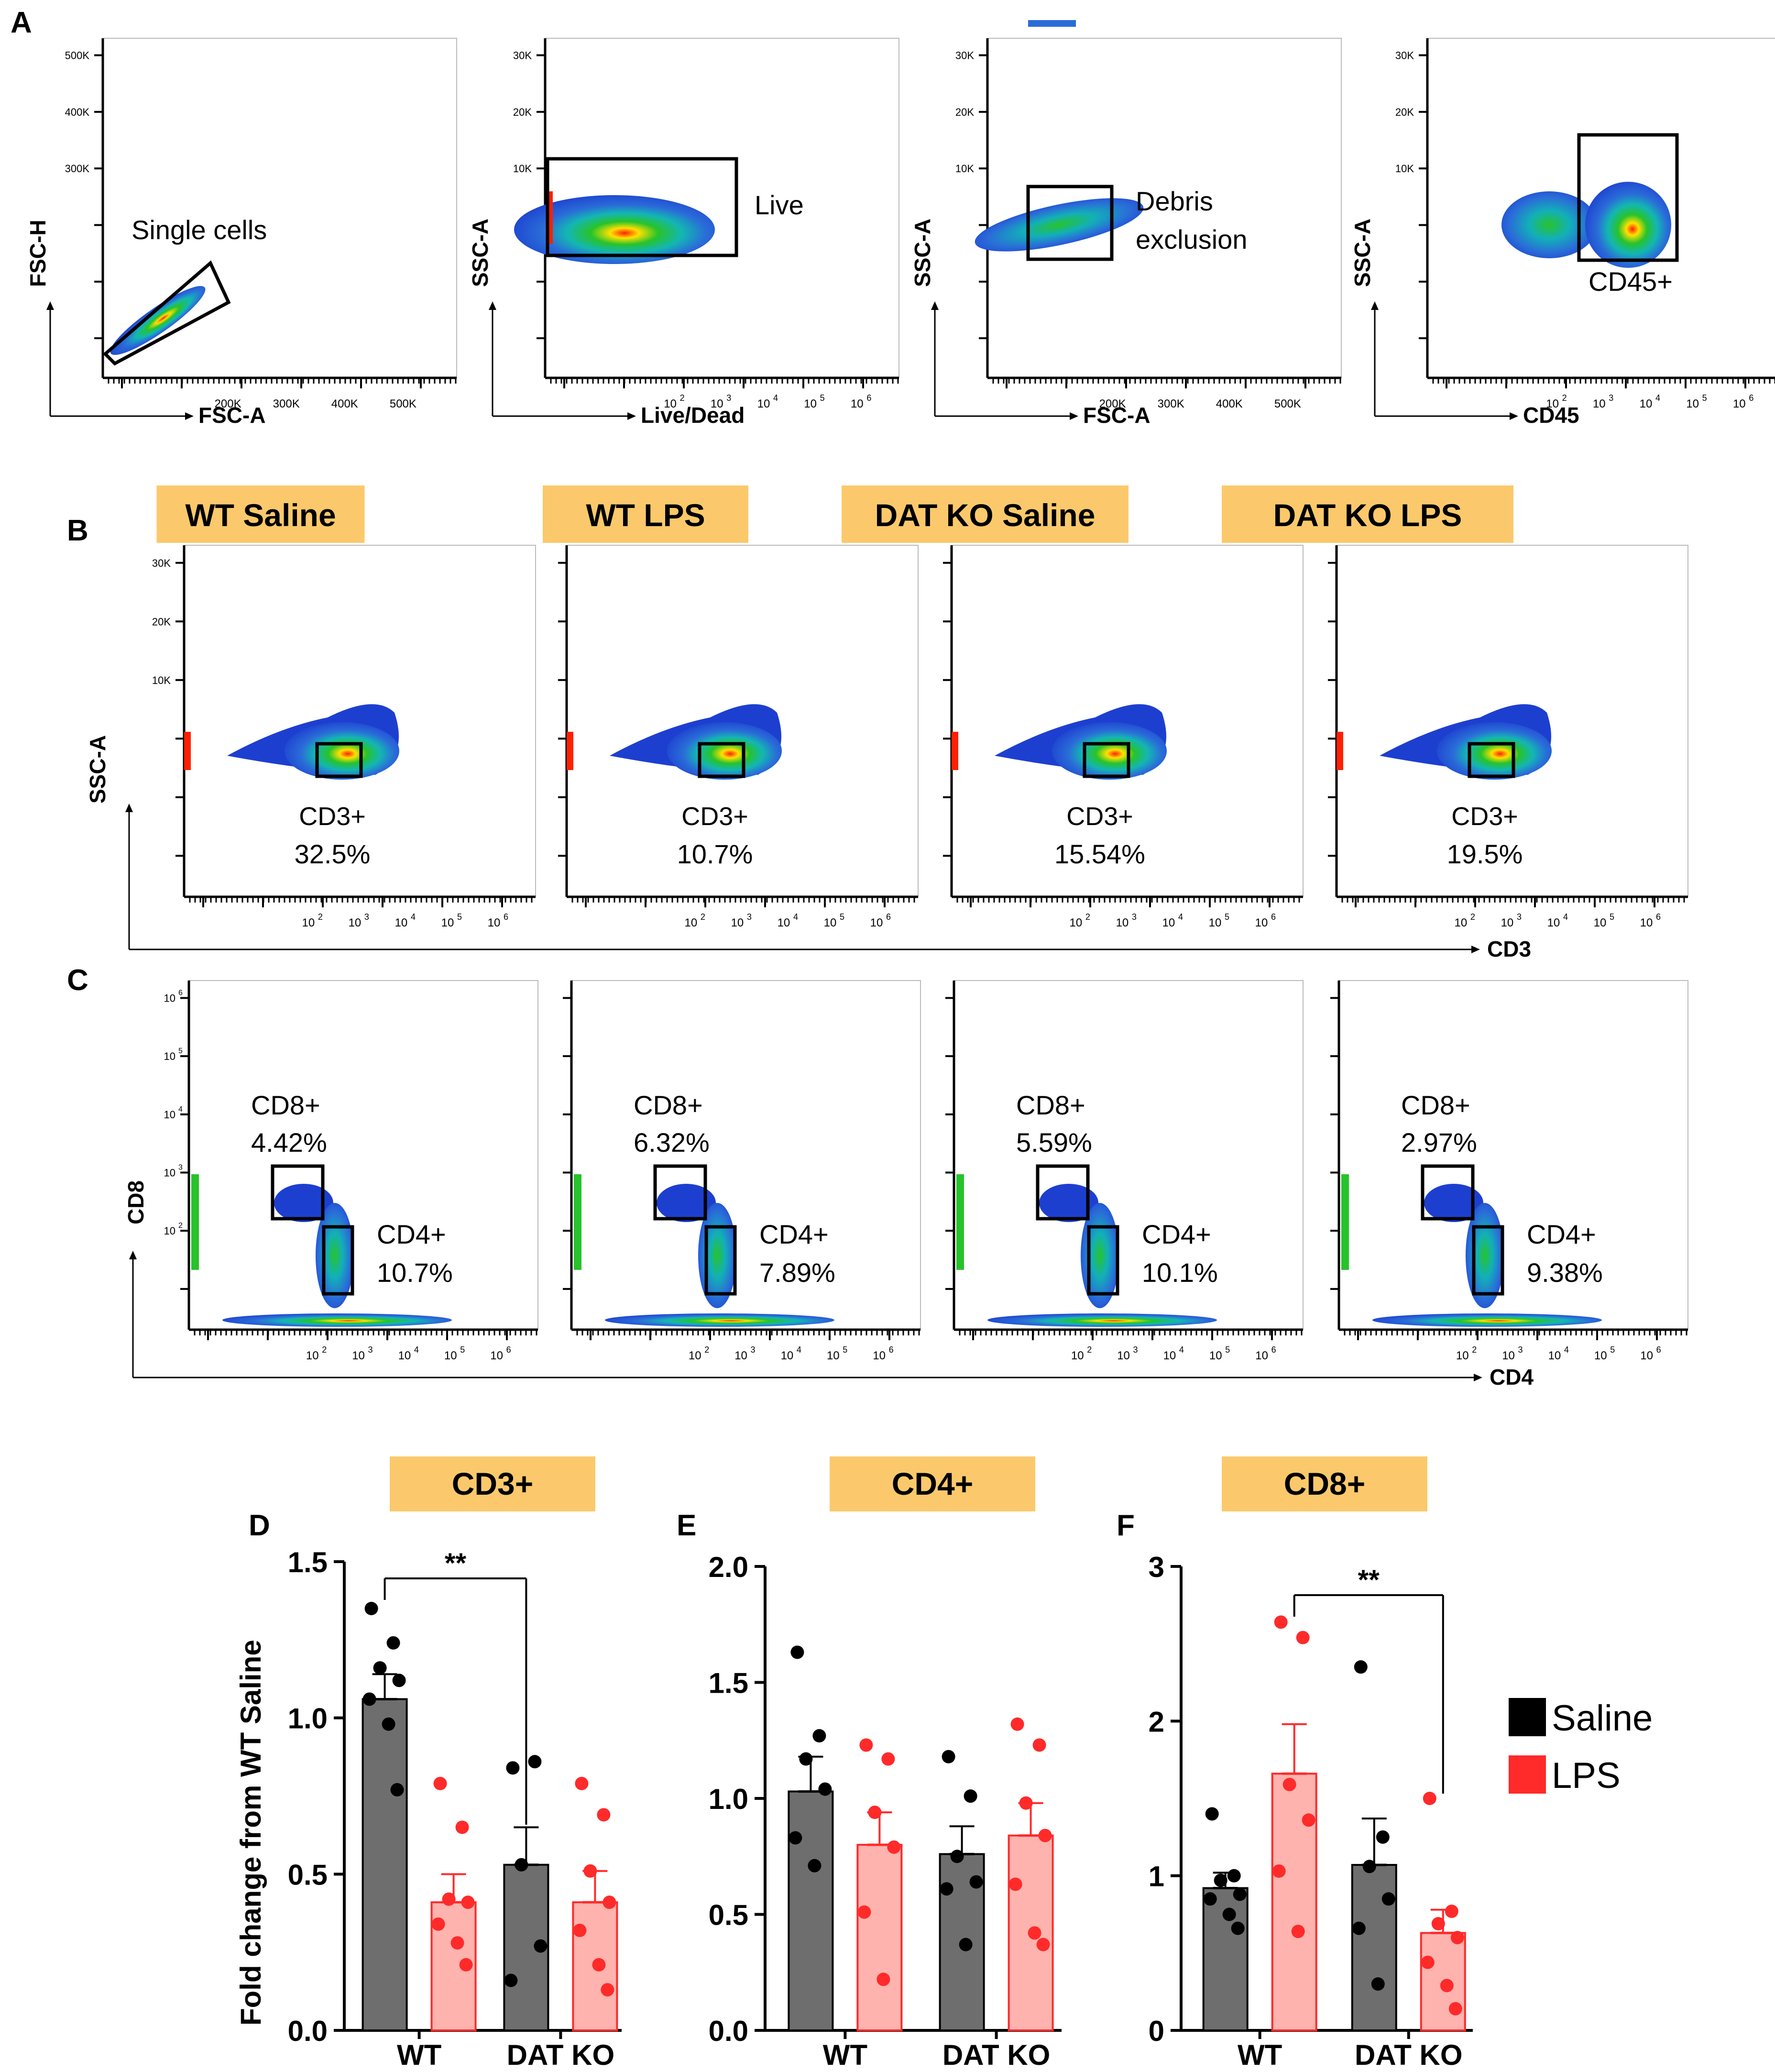  I want to click on y-tick-label: 10K, so click(964, 169).